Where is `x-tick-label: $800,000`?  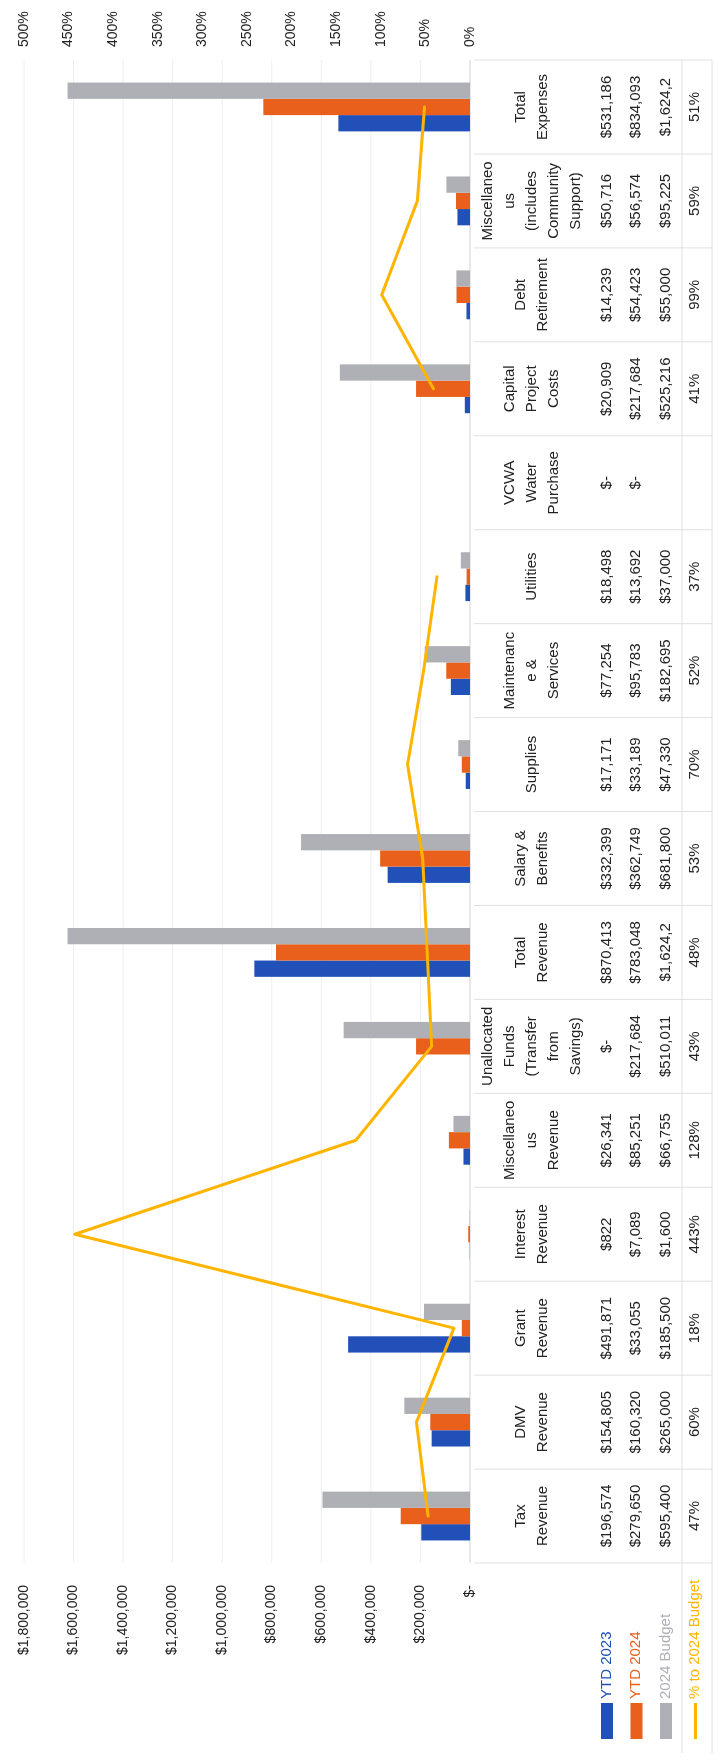
x-tick-label: $800,000 is located at coordinates (270, 1614).